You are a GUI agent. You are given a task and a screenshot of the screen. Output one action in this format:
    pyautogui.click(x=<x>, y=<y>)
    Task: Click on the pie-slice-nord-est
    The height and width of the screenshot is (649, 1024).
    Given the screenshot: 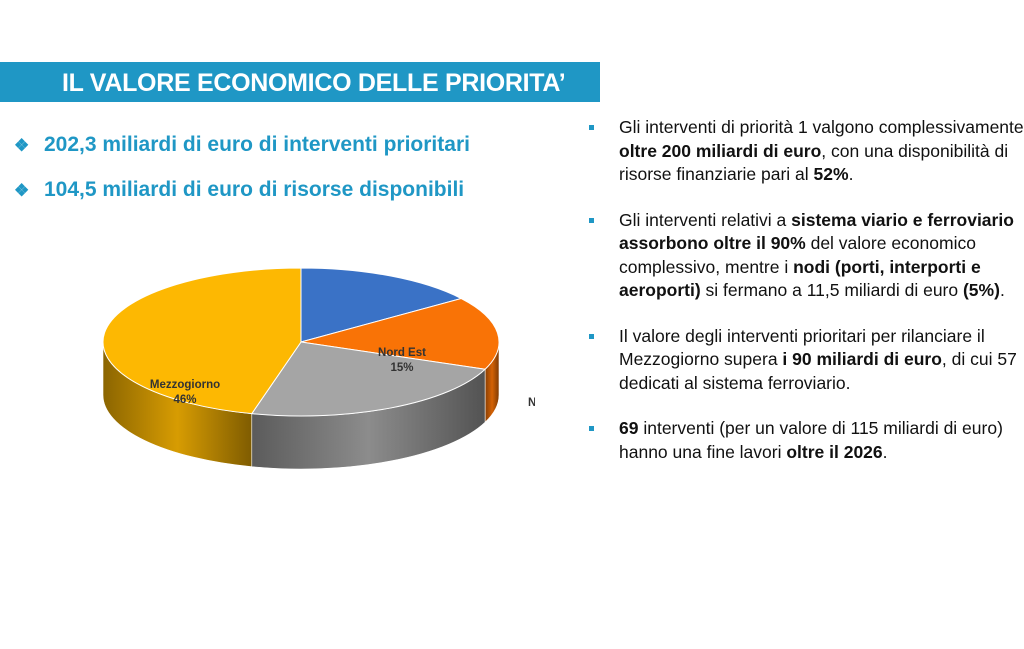 What is the action you would take?
    pyautogui.click(x=381, y=305)
    